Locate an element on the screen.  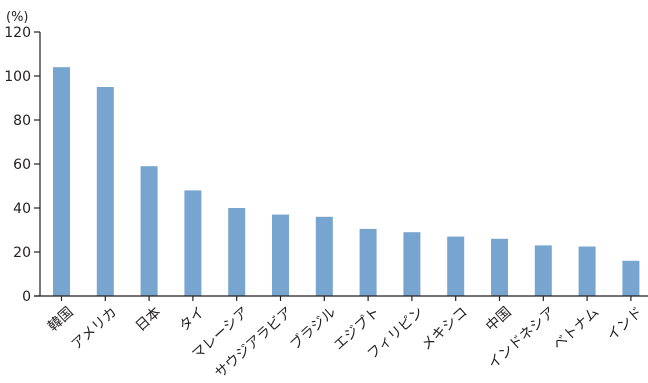
y-tick-label-0: 0 is located at coordinates (26, 297).